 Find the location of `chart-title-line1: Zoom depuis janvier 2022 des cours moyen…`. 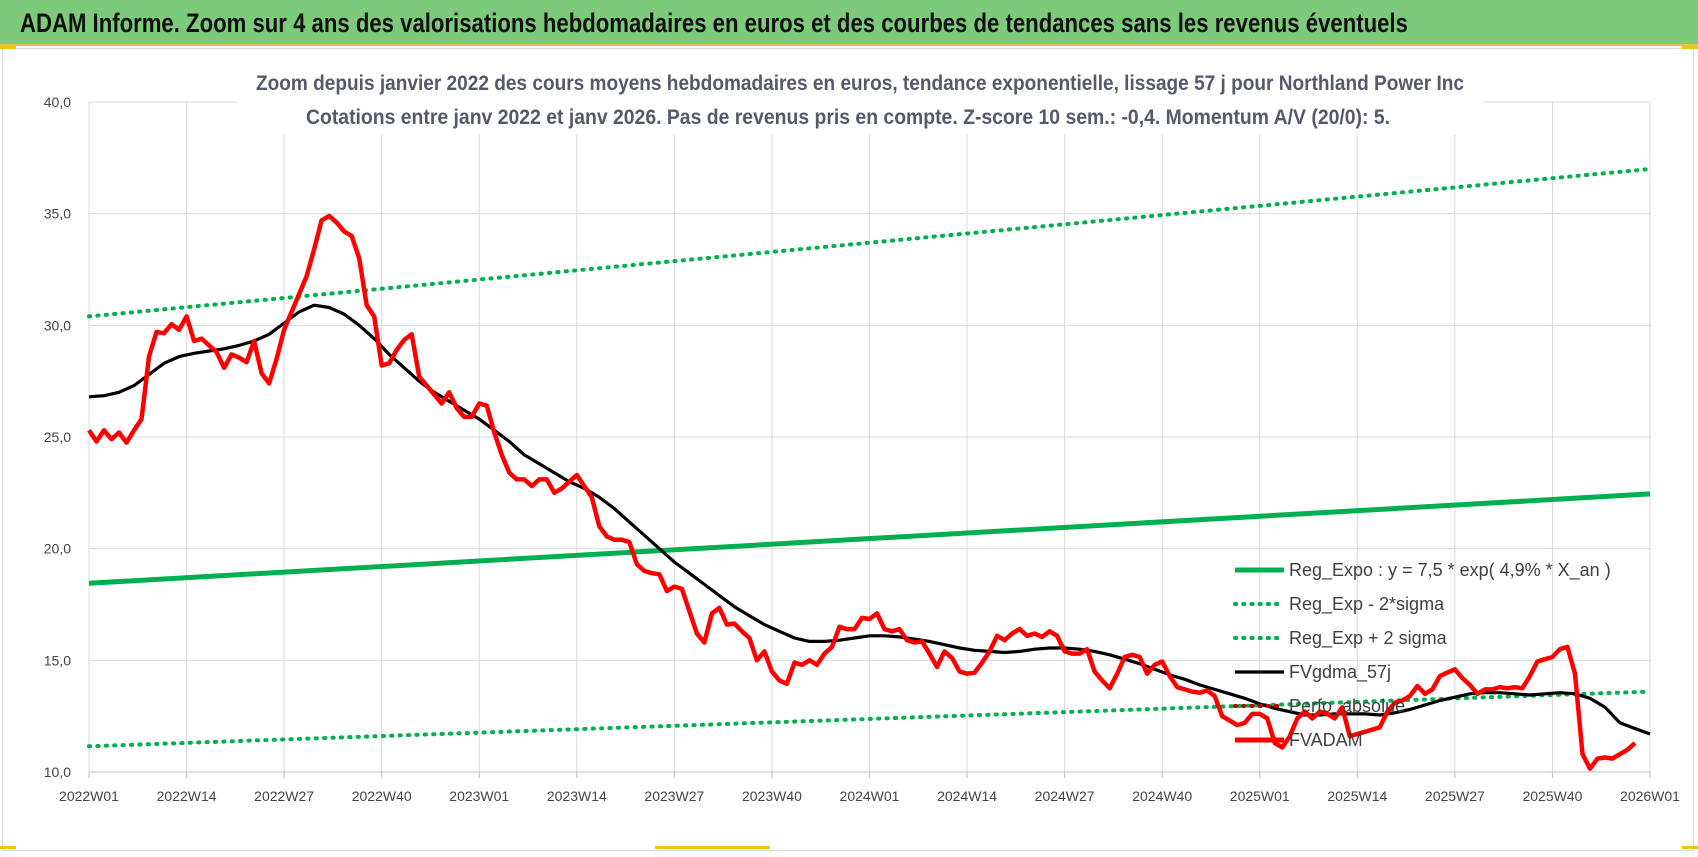

chart-title-line1: Zoom depuis janvier 2022 des cours moyen… is located at coordinates (860, 83).